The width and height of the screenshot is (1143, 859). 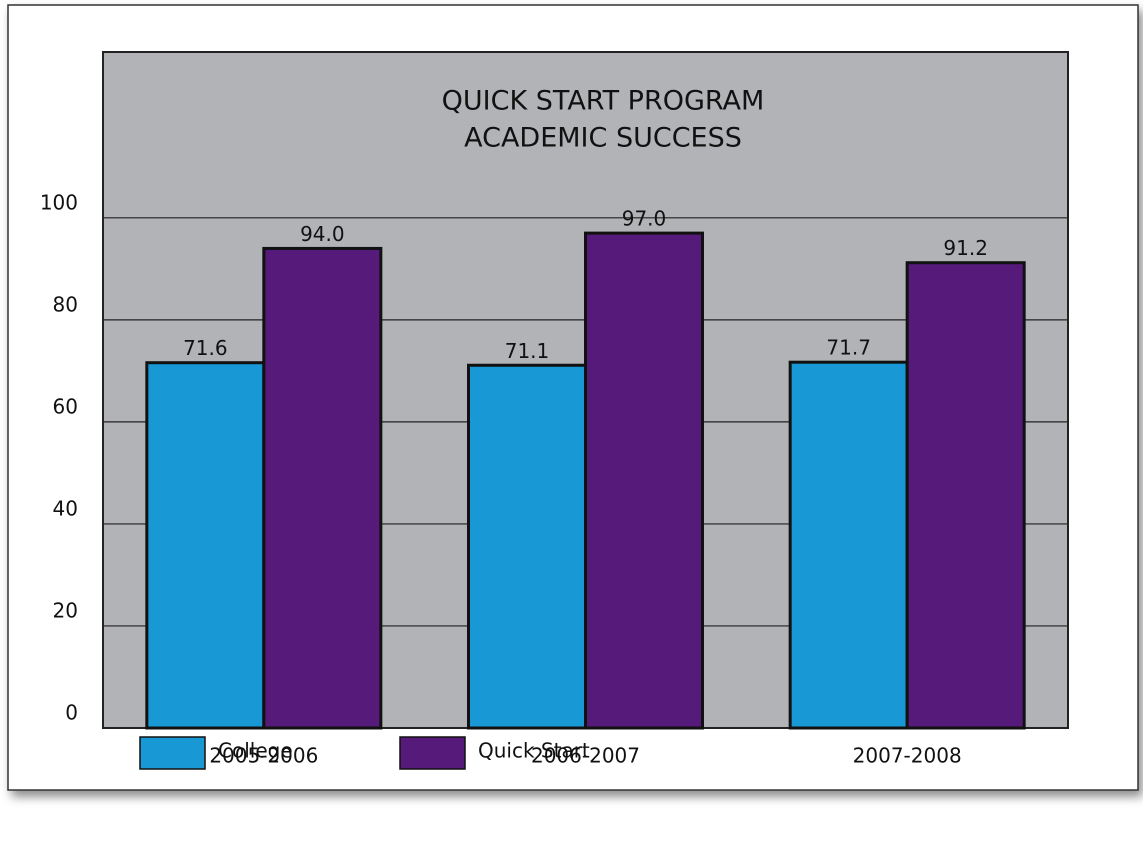 I want to click on value-label: 71.1, so click(x=527, y=351).